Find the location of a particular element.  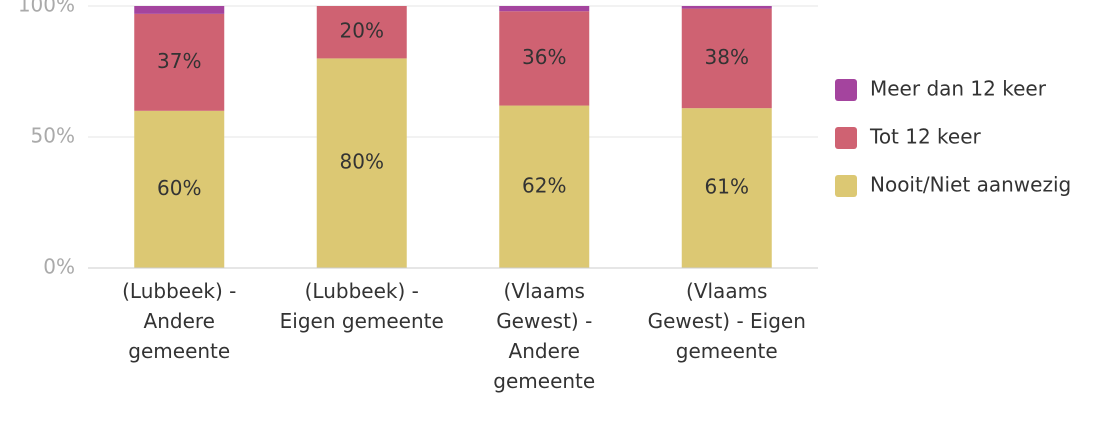

x-tick-label: (Lubbeek) - Andere gemeente is located at coordinates (179, 321).